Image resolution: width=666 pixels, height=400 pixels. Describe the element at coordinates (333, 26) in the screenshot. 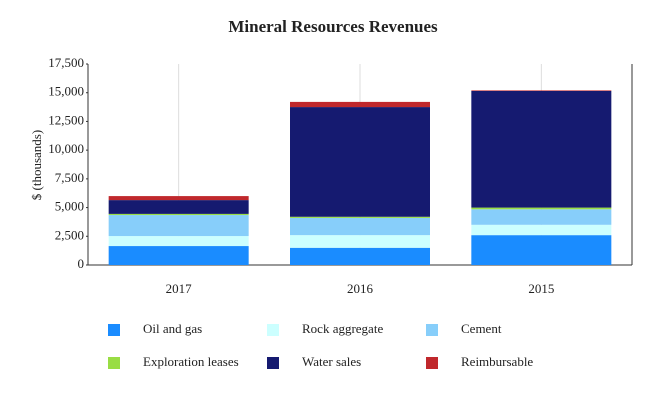

I see `chart-title: Mineral Resources Revenues` at that location.